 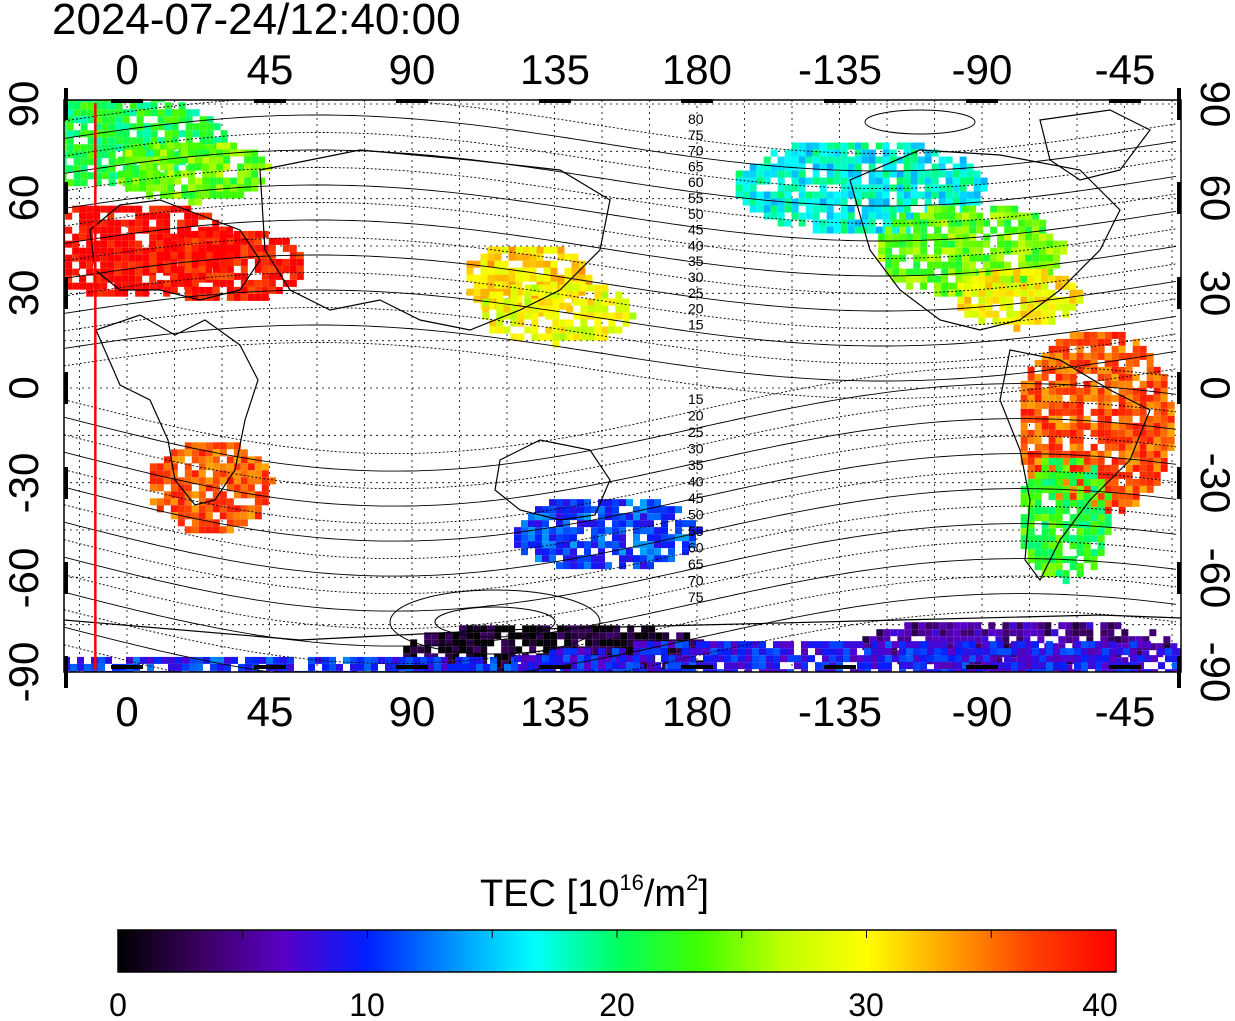 What do you see at coordinates (696, 482) in the screenshot?
I see `contour-label: 40` at bounding box center [696, 482].